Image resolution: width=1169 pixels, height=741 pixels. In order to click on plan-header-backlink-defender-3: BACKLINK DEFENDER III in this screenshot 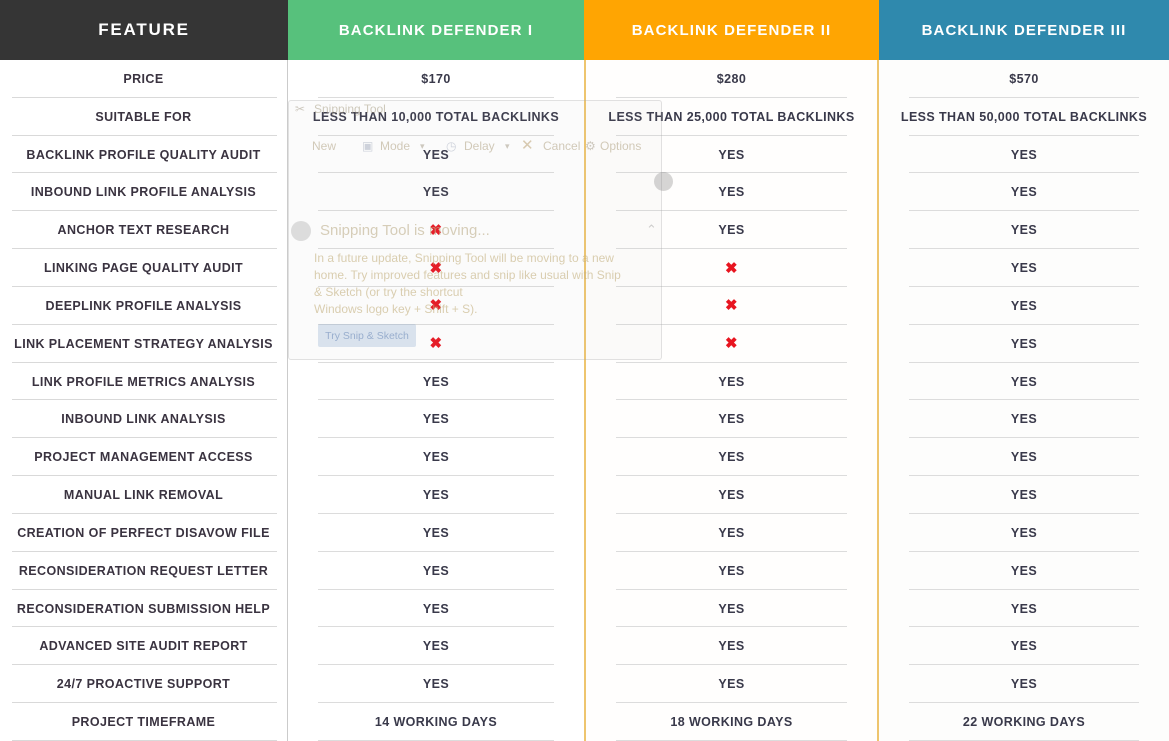, I will do `click(1024, 30)`.